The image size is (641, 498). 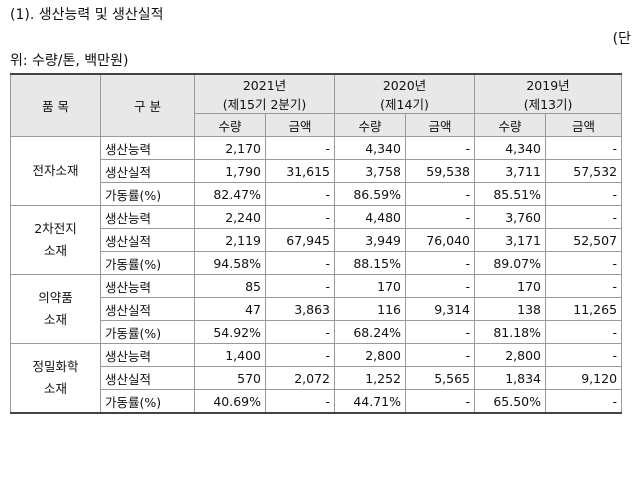 What do you see at coordinates (264, 85) in the screenshot?
I see `year-label: 2021년` at bounding box center [264, 85].